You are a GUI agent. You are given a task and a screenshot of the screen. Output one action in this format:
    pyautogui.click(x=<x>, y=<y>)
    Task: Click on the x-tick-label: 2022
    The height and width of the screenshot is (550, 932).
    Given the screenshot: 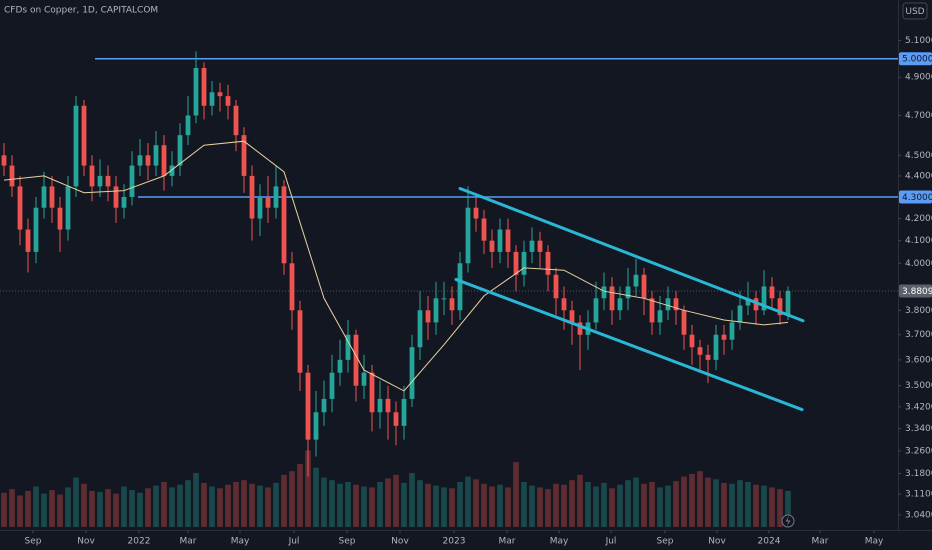 What is the action you would take?
    pyautogui.click(x=139, y=542)
    